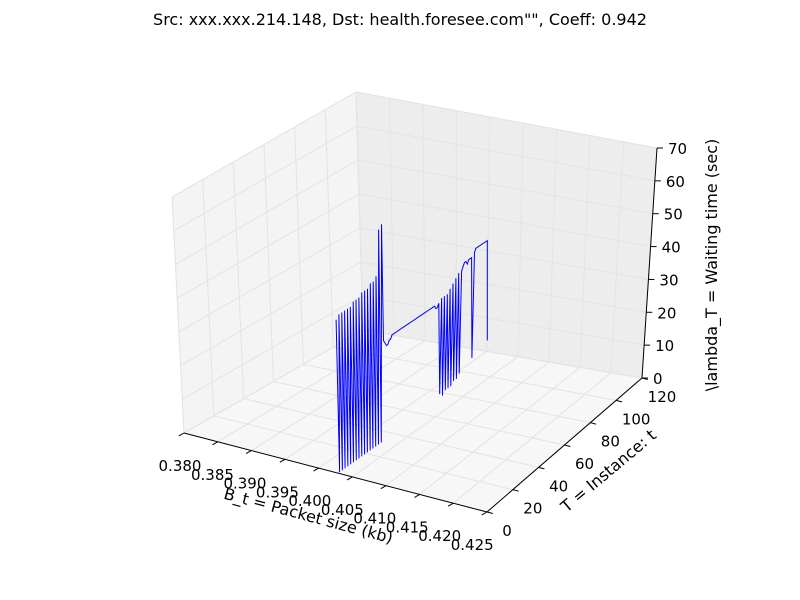  I want to click on x-tick-label: 0.385, so click(212, 475).